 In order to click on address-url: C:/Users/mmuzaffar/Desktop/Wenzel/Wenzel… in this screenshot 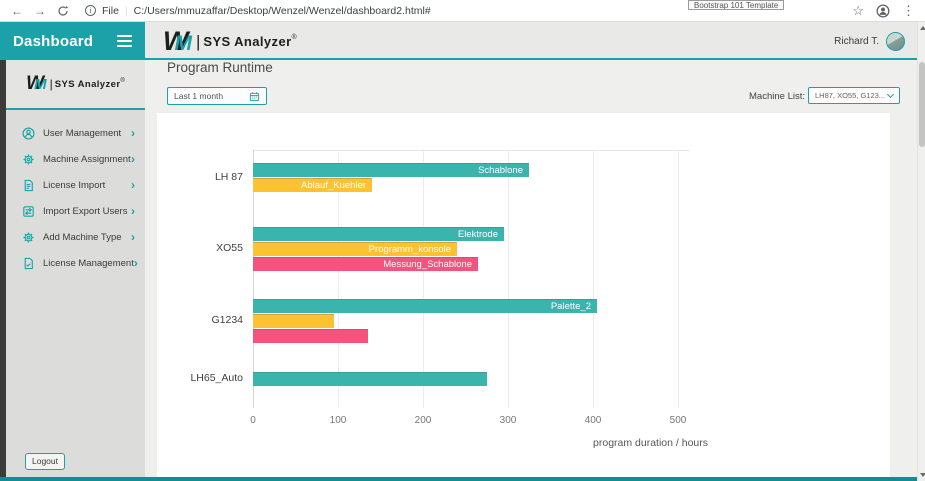, I will do `click(282, 10)`.